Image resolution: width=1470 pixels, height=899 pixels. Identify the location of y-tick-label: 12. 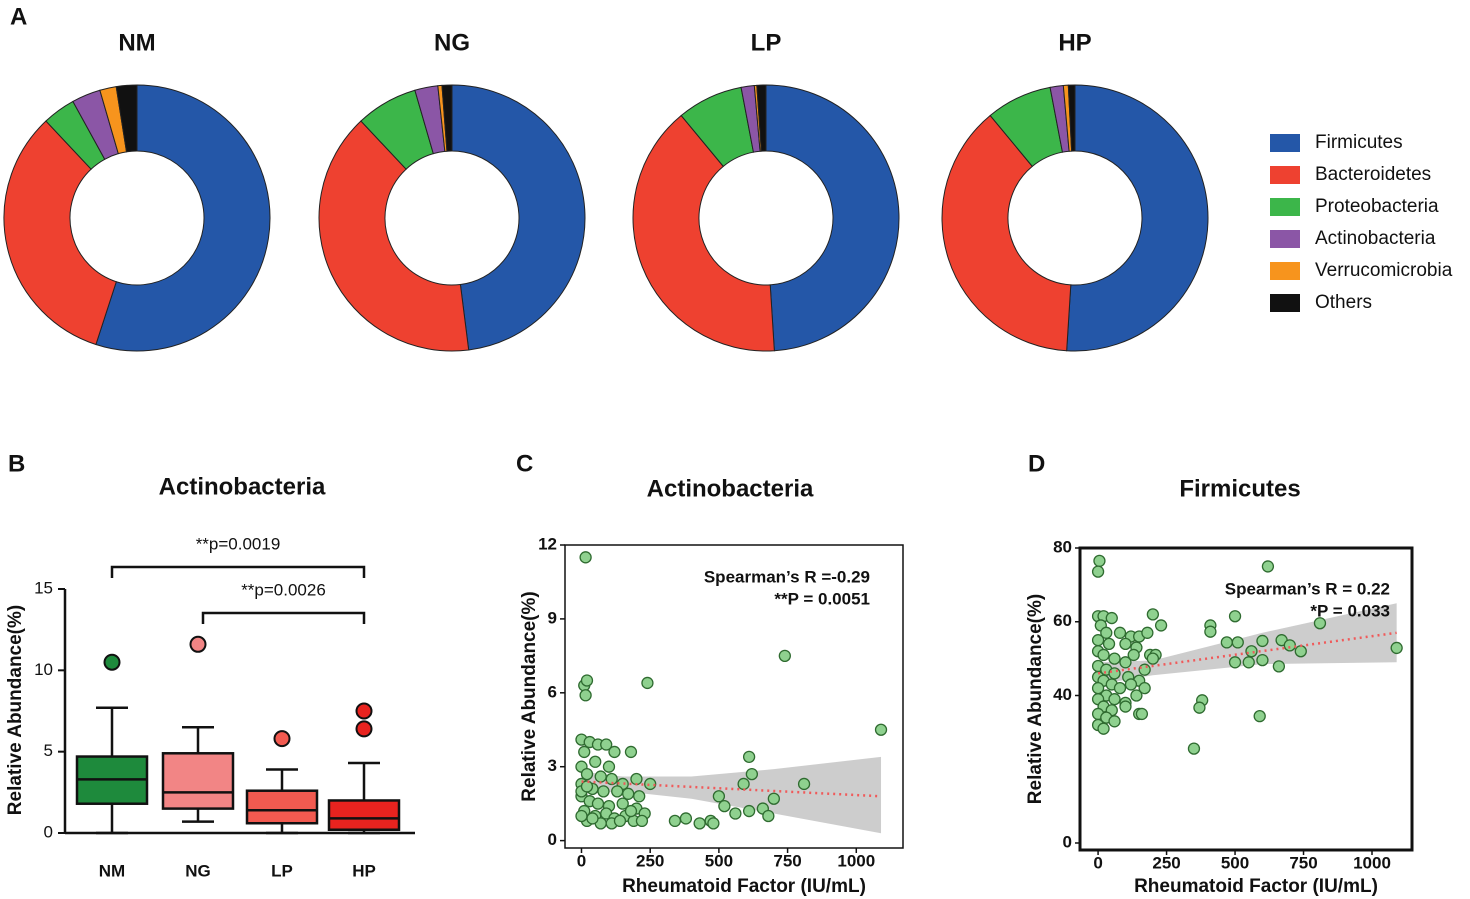
(547, 543).